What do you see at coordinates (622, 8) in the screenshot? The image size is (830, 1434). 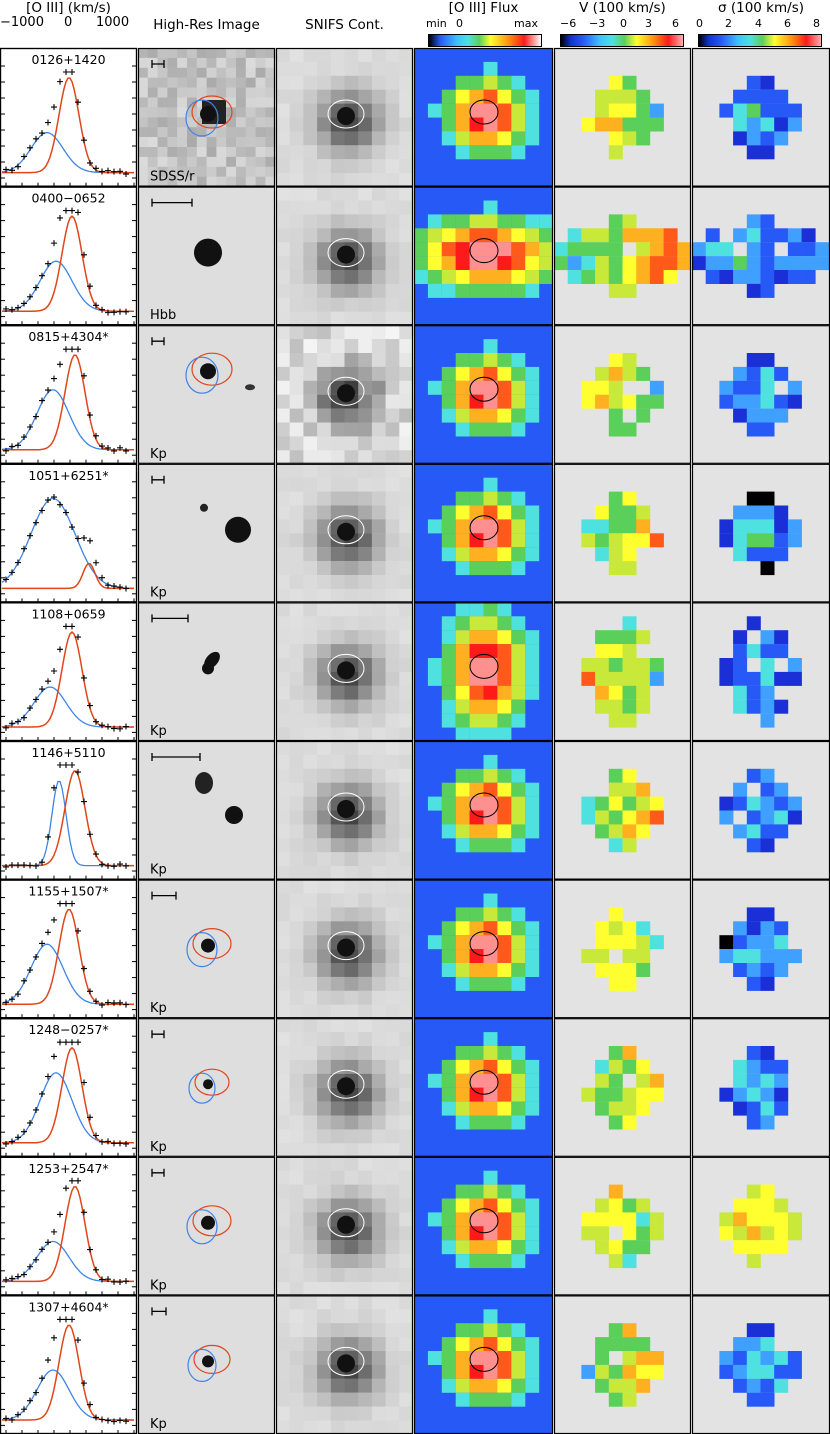 I see `velocity-header-title: V (100 km/s)` at bounding box center [622, 8].